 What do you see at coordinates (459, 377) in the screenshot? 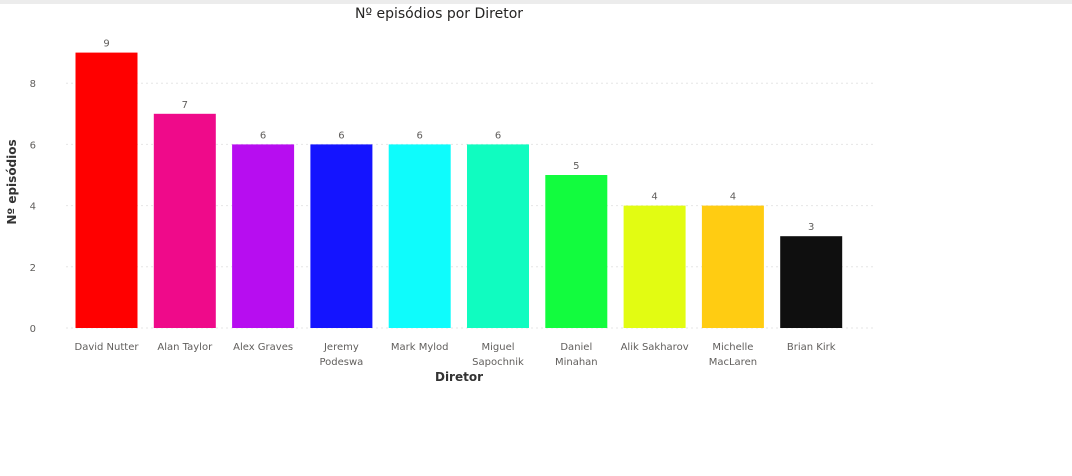
I see `x-axis-title: Diretor` at bounding box center [459, 377].